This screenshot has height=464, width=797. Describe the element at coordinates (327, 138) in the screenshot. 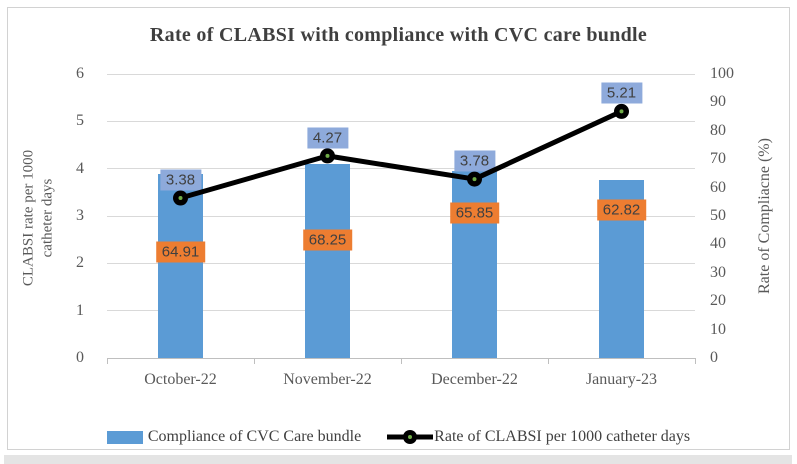

I see `line-data-label: 4.27` at that location.